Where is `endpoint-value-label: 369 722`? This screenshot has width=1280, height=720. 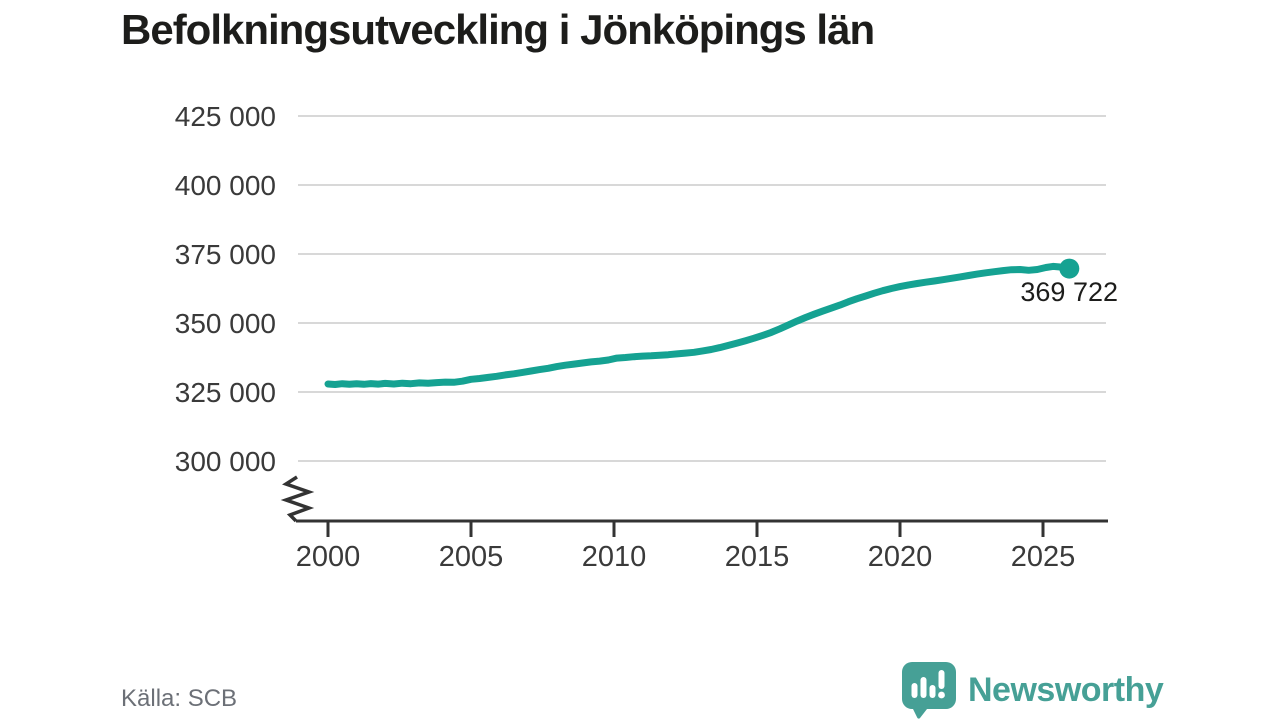 endpoint-value-label: 369 722 is located at coordinates (1069, 292).